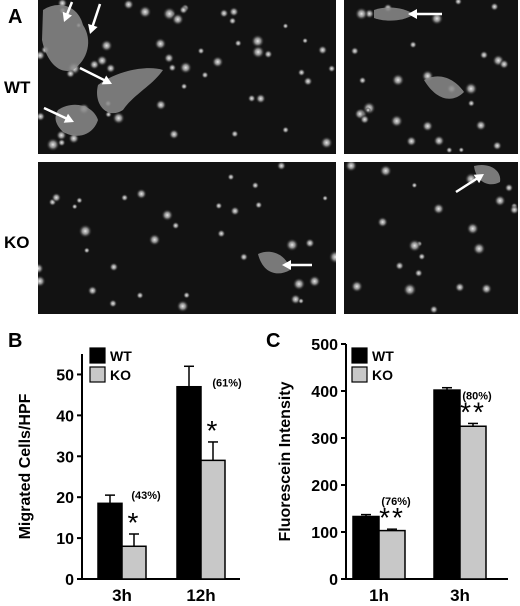 The height and width of the screenshot is (606, 520). I want to click on y-tick-label: 50, so click(65, 375).